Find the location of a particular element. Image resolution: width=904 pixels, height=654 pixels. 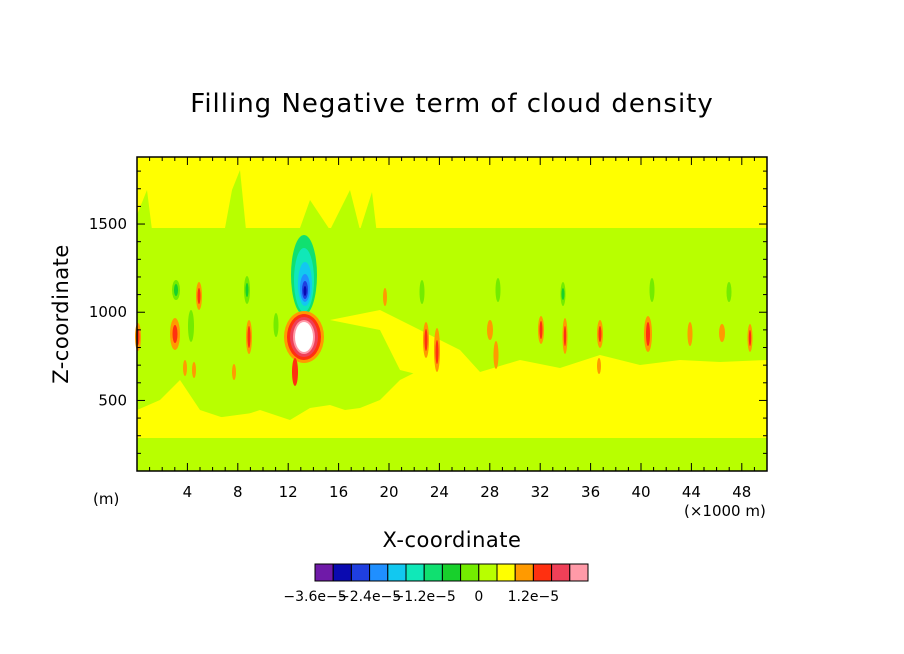

x-tick-label: 24 is located at coordinates (439, 492).